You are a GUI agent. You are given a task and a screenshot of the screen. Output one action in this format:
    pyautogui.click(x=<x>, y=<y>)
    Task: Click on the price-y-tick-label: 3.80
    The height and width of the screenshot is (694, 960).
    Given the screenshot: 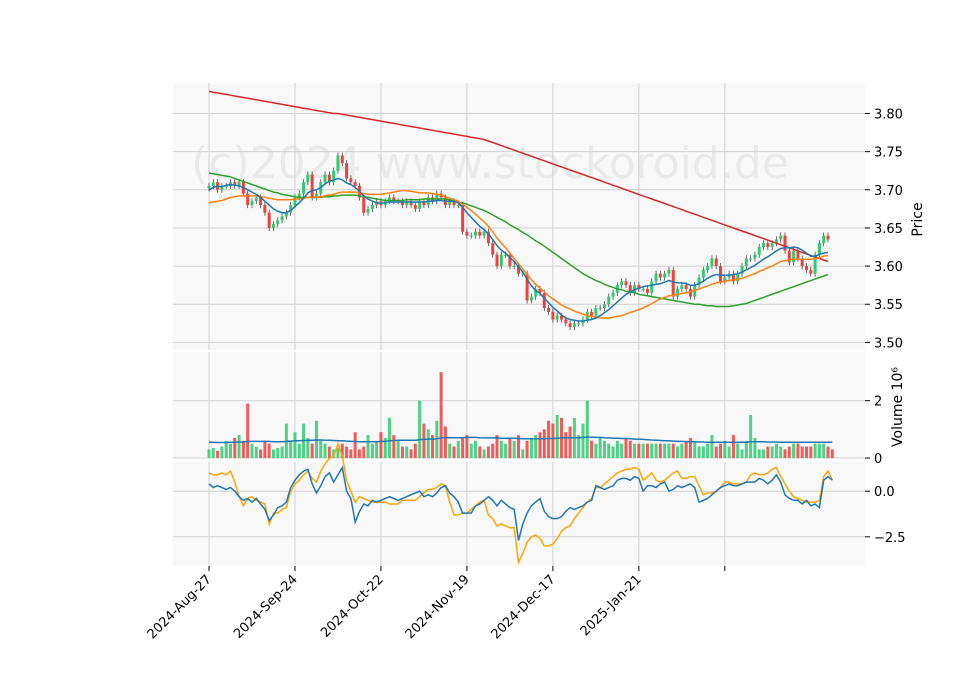 What is the action you would take?
    pyautogui.click(x=888, y=115)
    